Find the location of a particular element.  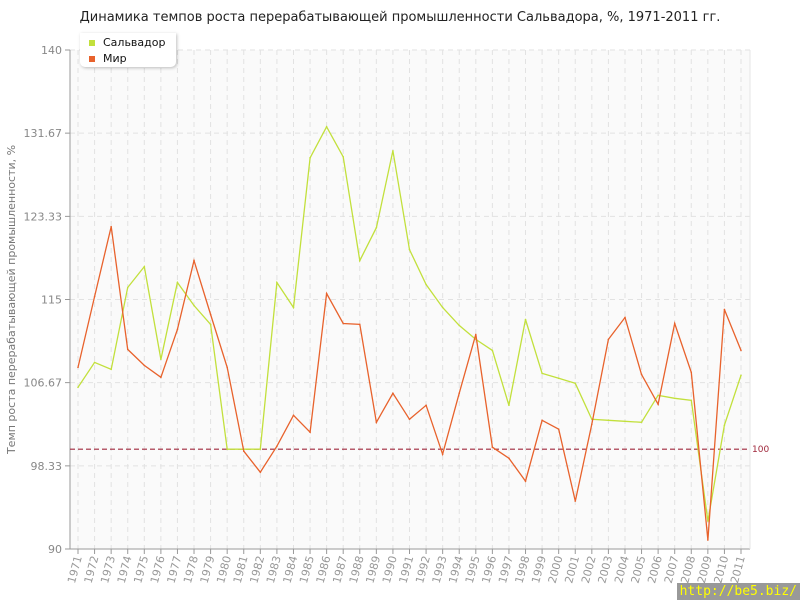

legend-item-world: Мир is located at coordinates (108, 58).